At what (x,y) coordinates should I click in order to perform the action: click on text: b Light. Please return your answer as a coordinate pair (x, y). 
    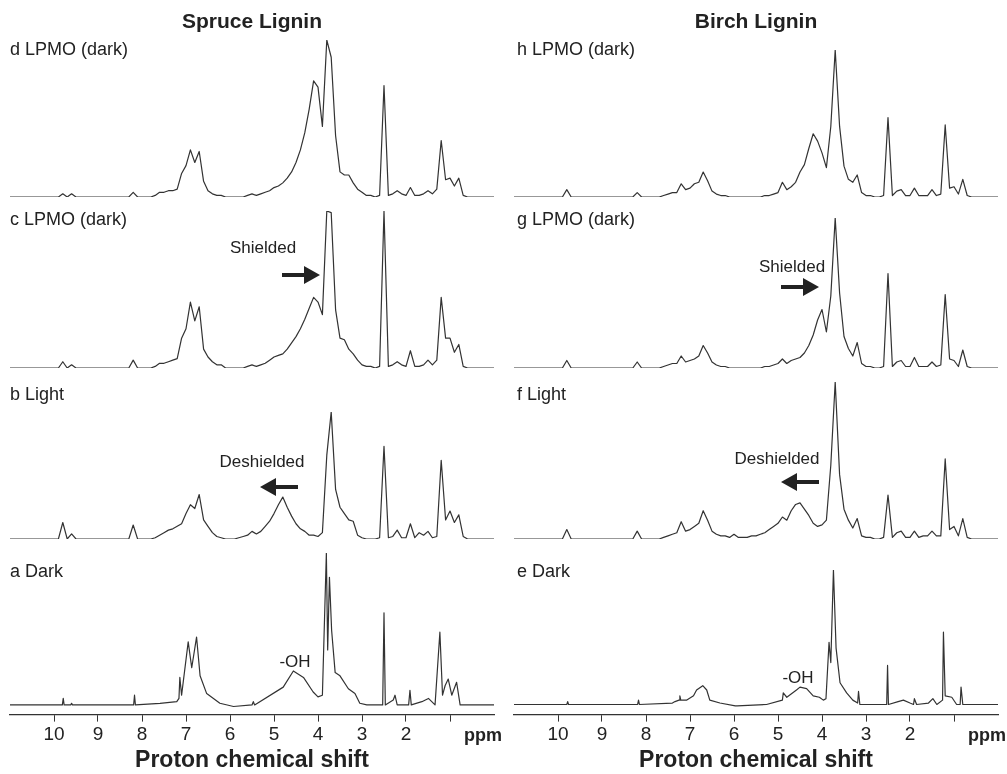
    Looking at the image, I should click on (37, 393).